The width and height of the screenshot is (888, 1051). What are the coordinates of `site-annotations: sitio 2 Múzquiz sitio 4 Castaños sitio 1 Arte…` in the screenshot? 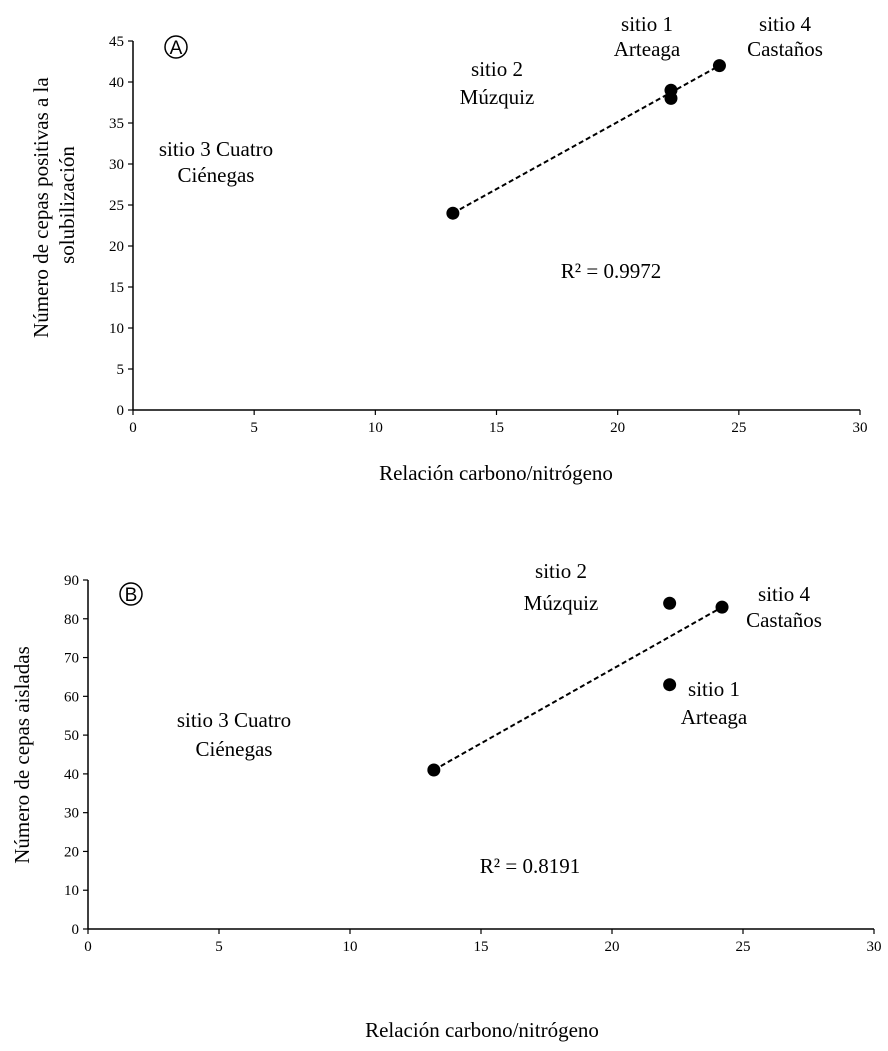 It's located at (499, 660).